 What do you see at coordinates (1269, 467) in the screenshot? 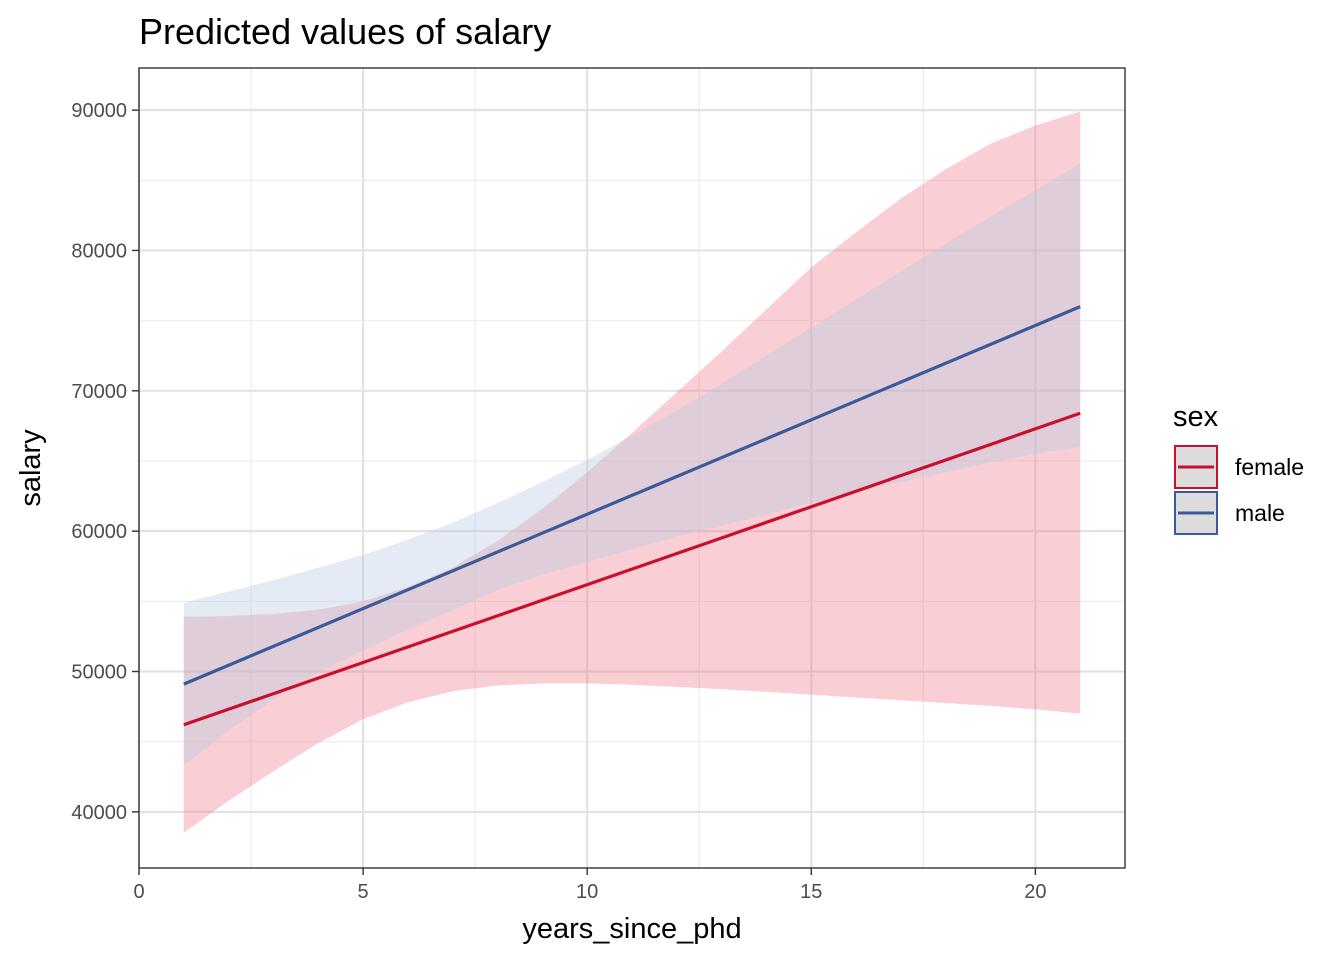
I see `legend-label-female: female` at bounding box center [1269, 467].